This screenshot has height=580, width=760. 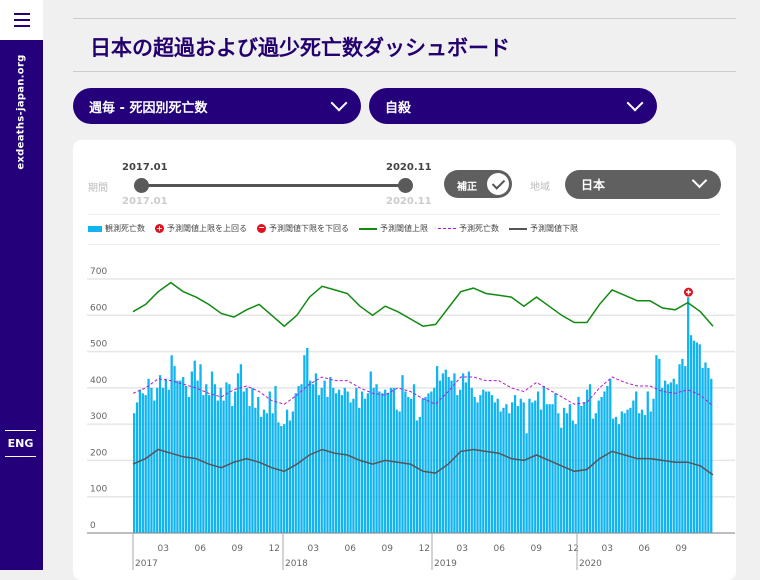 I want to click on month-tick-label: 12, so click(x=273, y=549).